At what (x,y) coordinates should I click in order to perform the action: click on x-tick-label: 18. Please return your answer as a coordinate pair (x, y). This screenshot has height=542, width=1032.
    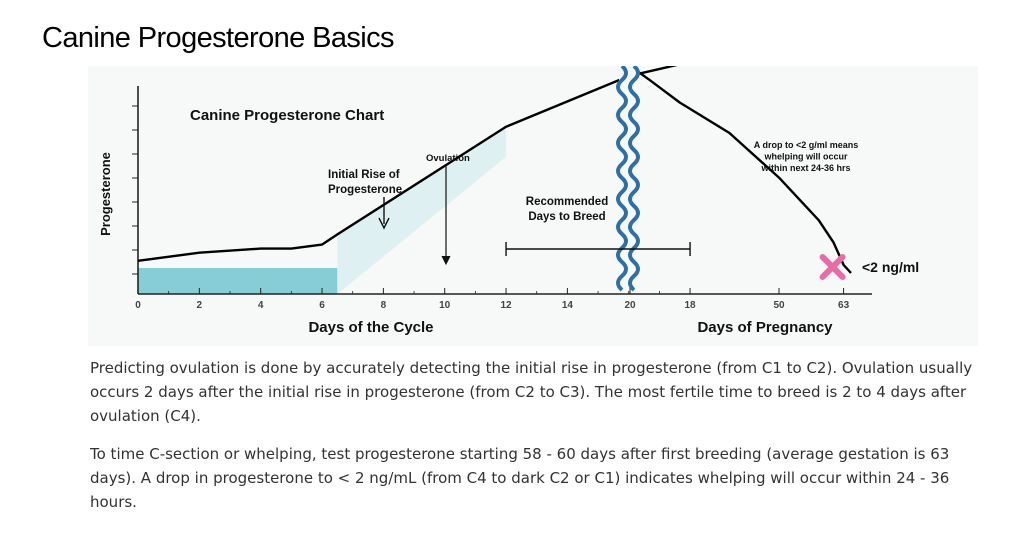
    Looking at the image, I should click on (690, 305).